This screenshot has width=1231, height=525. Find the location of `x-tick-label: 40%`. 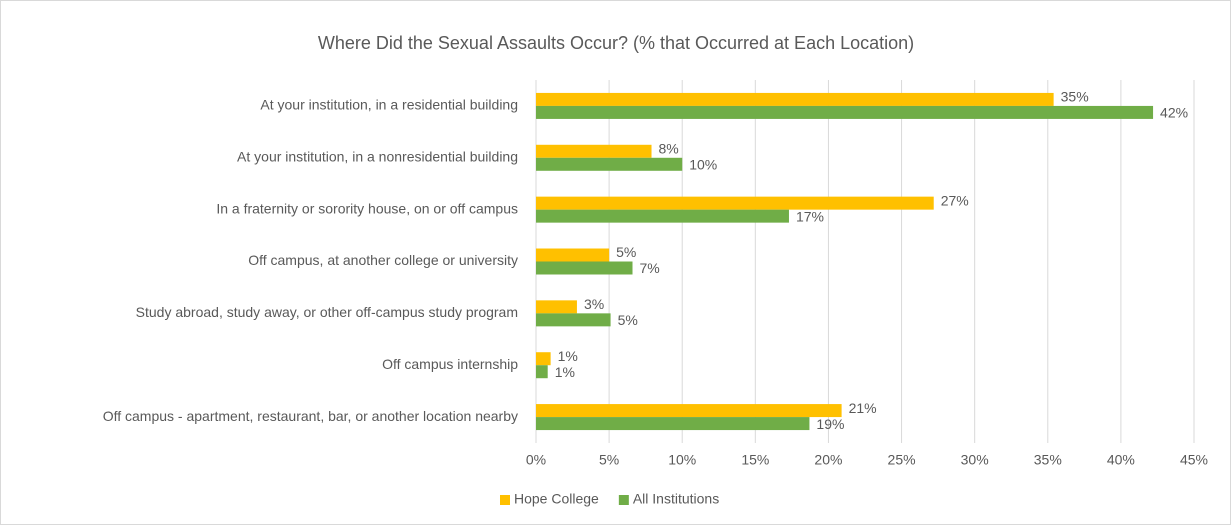

x-tick-label: 40% is located at coordinates (1121, 460).